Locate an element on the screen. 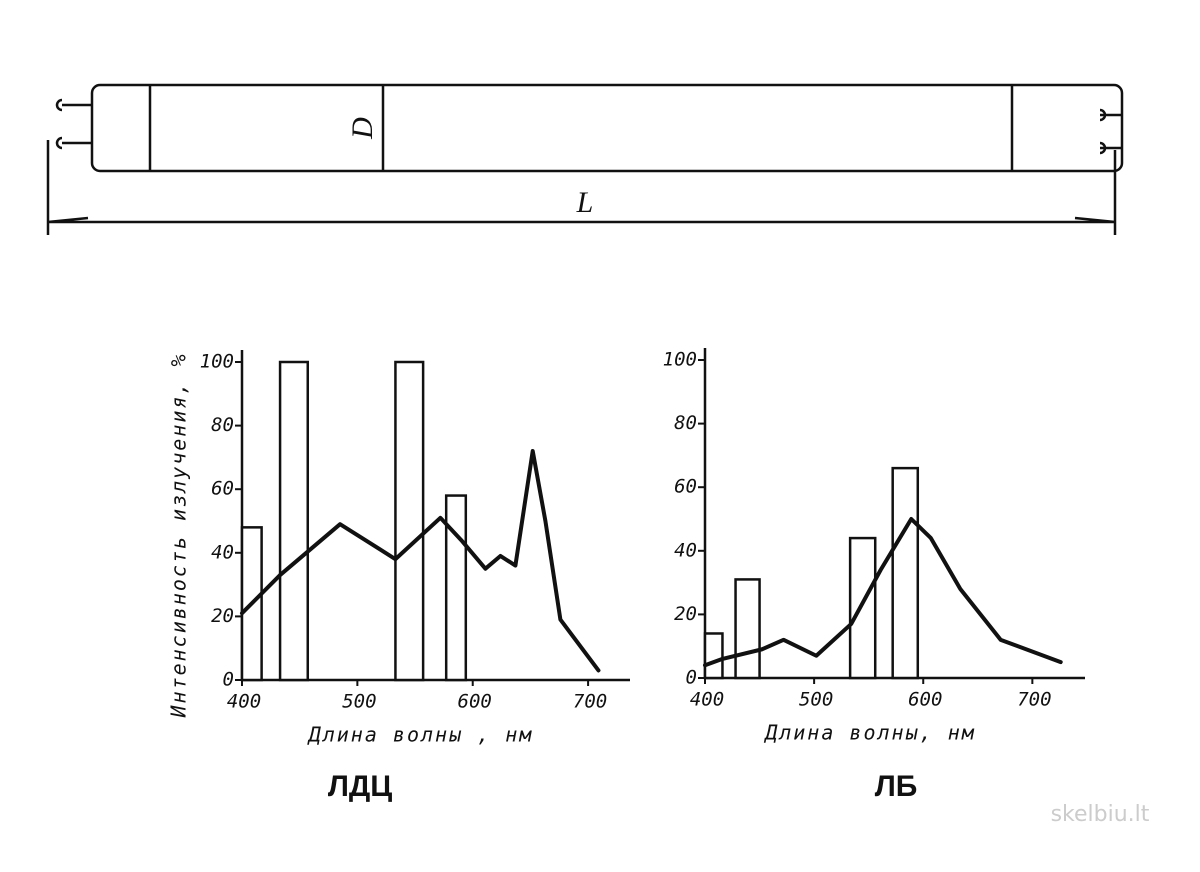 This screenshot has height=872, width=1200. x-axis-label: Длина волны , нм is located at coordinates (420, 735).